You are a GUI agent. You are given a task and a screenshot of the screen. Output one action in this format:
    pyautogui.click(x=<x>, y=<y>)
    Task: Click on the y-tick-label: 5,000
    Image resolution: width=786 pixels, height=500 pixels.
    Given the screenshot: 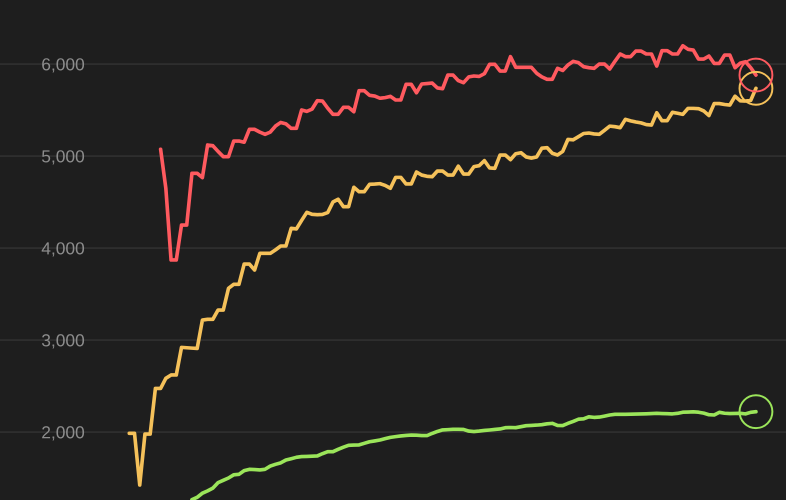 What is the action you would take?
    pyautogui.click(x=63, y=157)
    